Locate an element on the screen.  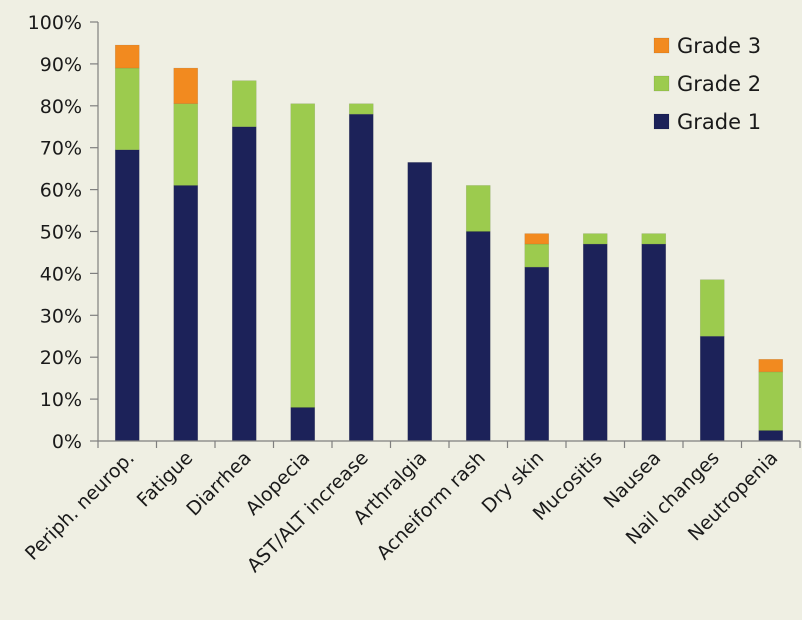
y-tick-label: 10% is located at coordinates (61, 400).